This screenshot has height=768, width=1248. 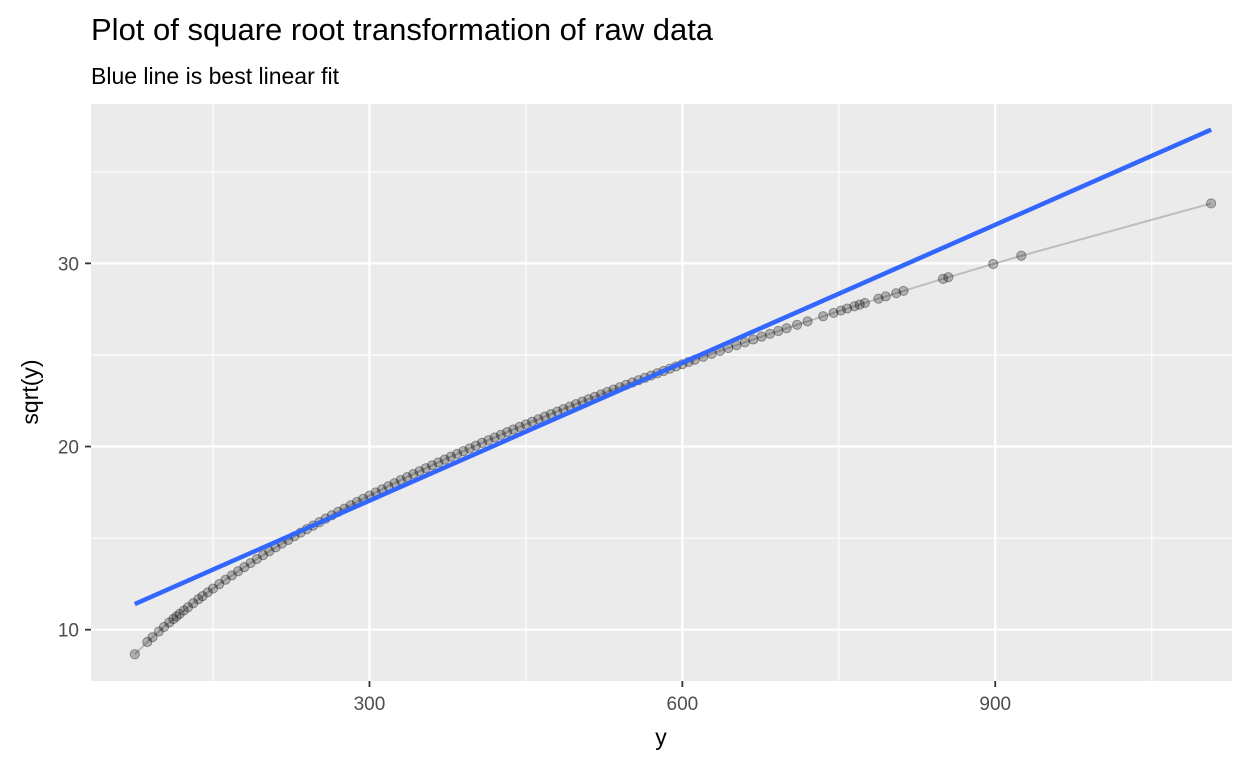 I want to click on y-axis-ticks: 10 20 30, so click(x=74, y=448).